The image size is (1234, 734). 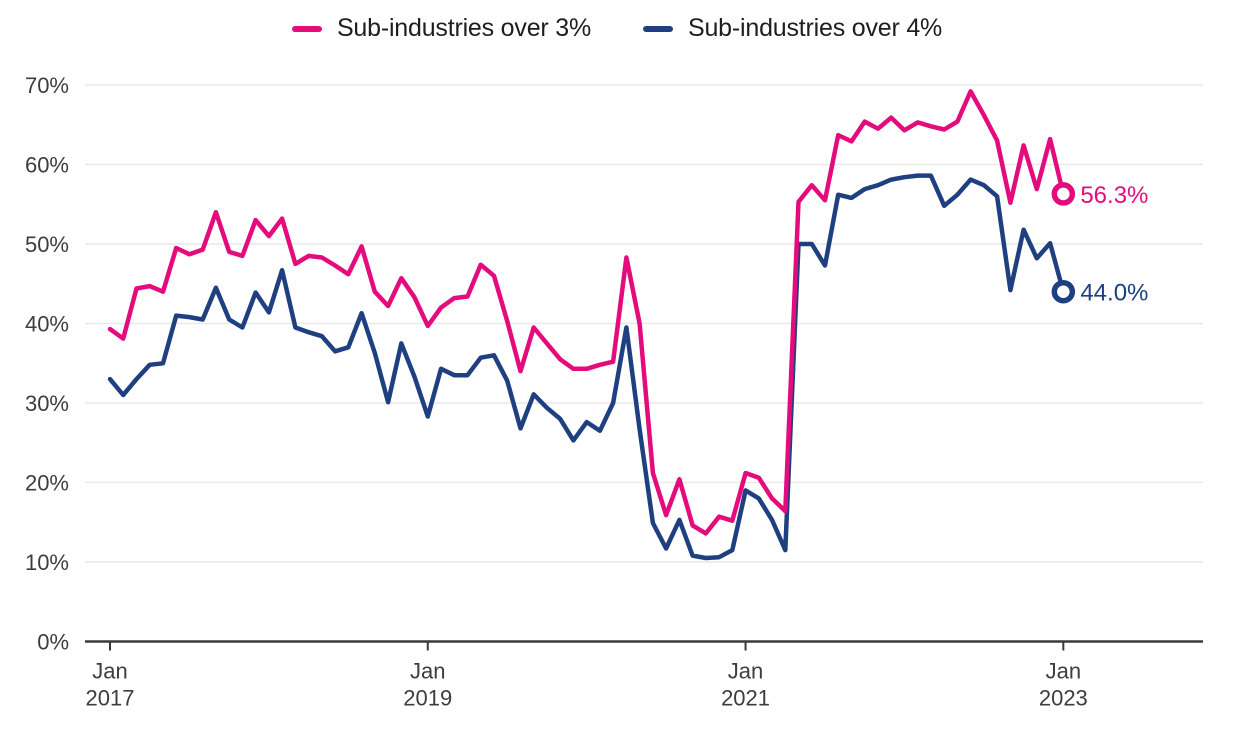 I want to click on end-label-over-4pct: 44.0%, so click(x=1114, y=293).